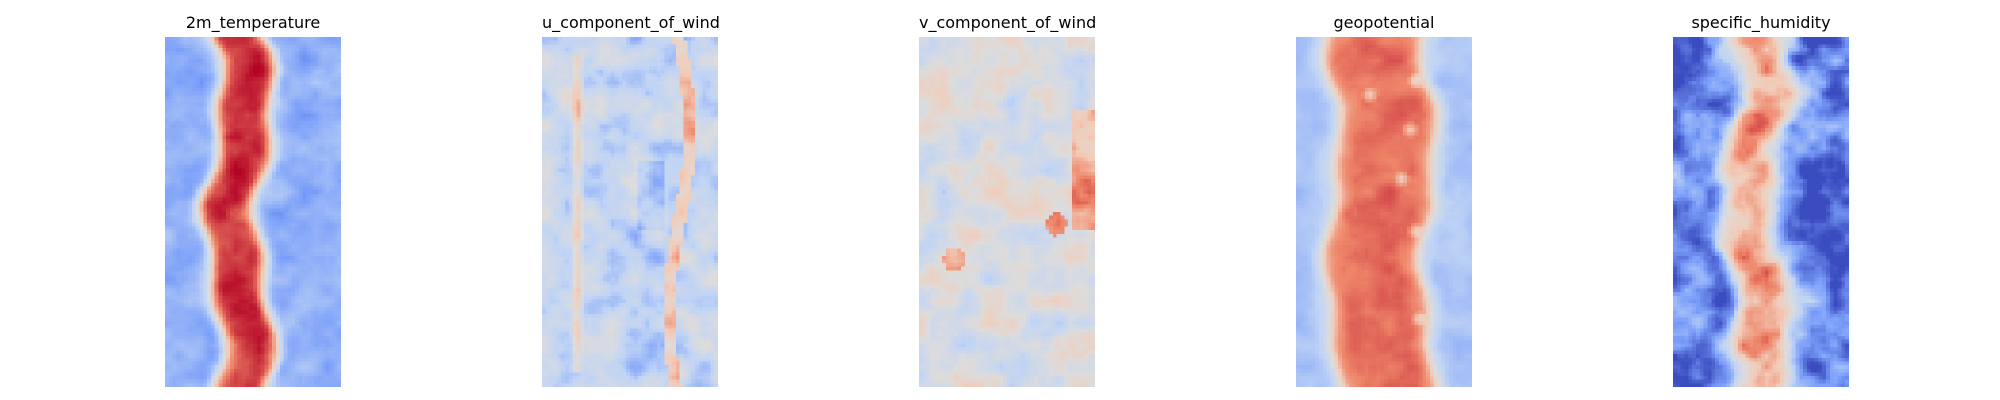  Describe the element at coordinates (1761, 23) in the screenshot. I see `panel-title: specific_humidity` at that location.